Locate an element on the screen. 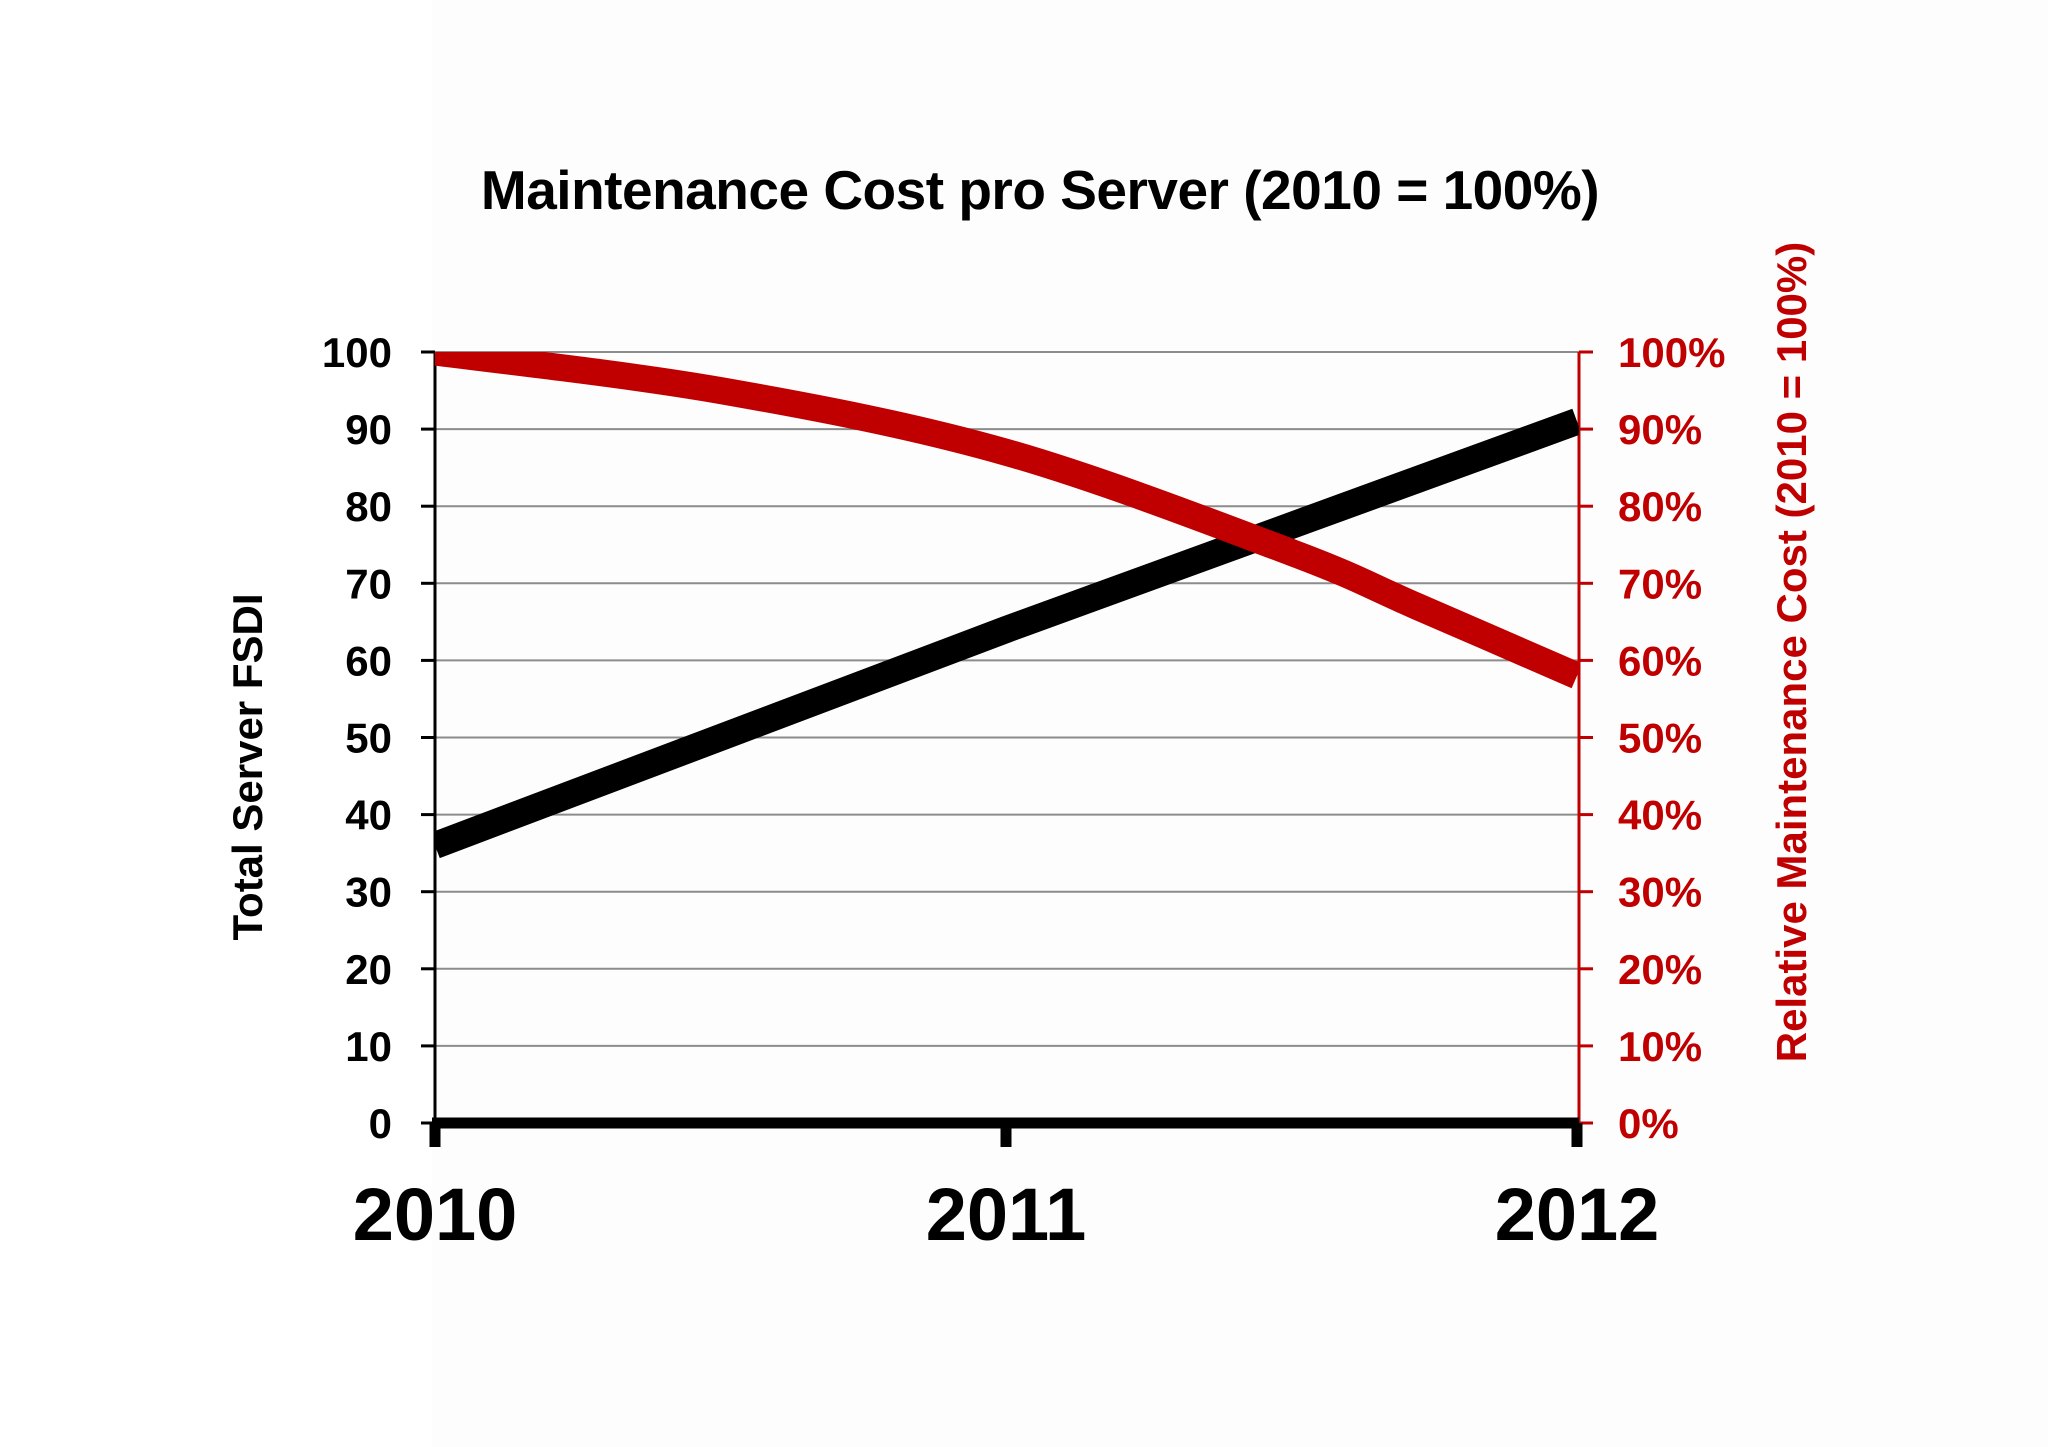 The height and width of the screenshot is (1447, 2048). right-y-axis: 0% 10% 20% 30% 40% 50% 60% 70% 80% 90% 100% is located at coordinates (1651, 738).